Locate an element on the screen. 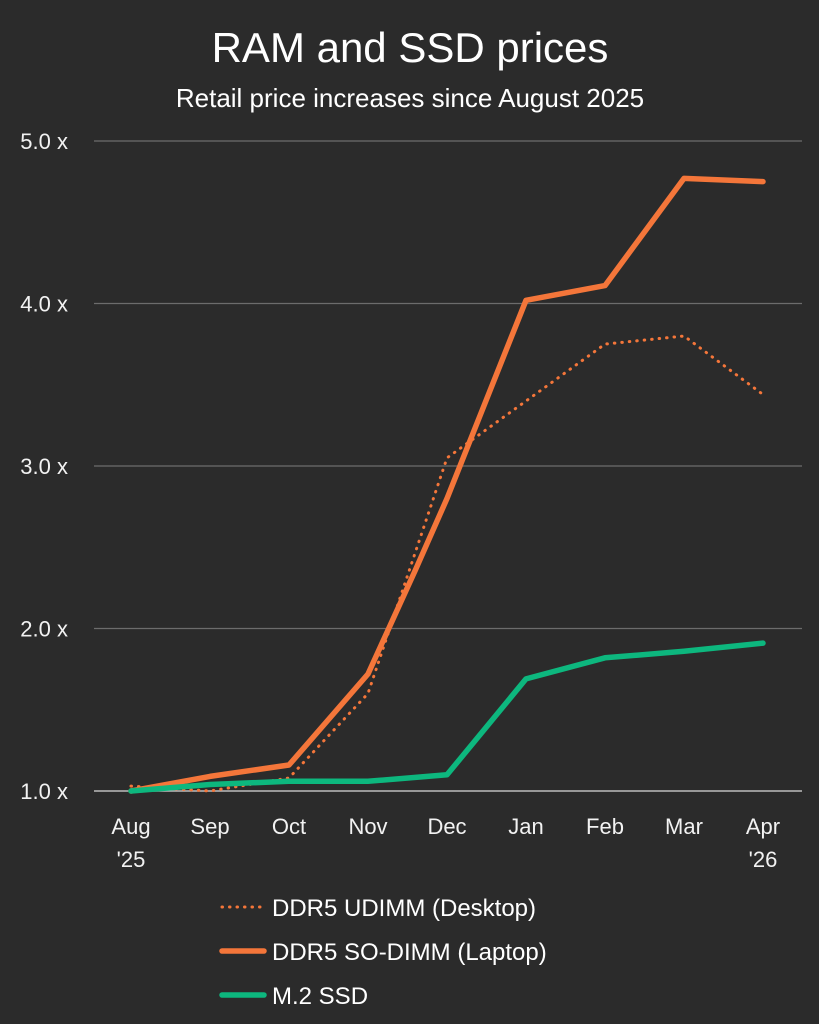 The height and width of the screenshot is (1024, 819). y-tick-label: 4.0 x is located at coordinates (44, 304).